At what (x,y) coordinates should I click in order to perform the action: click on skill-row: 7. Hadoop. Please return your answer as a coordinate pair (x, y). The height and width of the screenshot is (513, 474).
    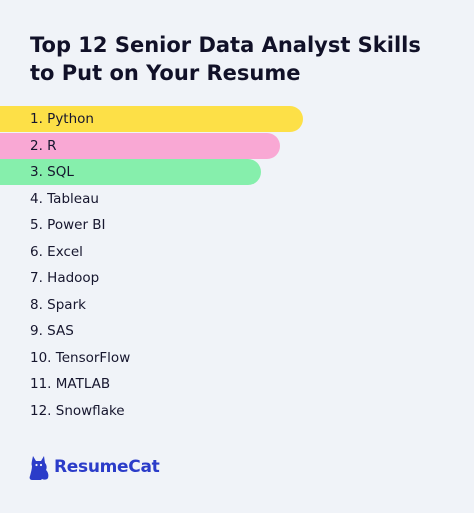
    Looking at the image, I should click on (237, 278).